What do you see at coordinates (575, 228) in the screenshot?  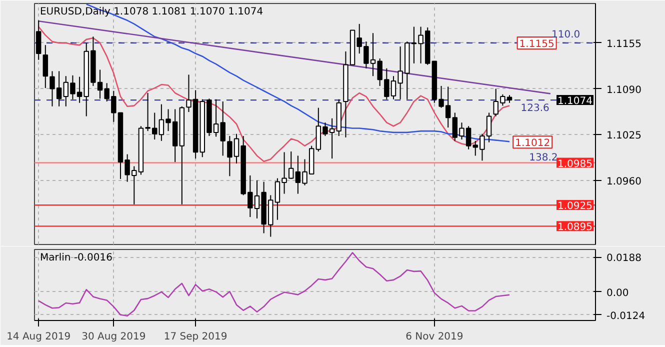 I see `ref-line-label: 1.0895` at bounding box center [575, 228].